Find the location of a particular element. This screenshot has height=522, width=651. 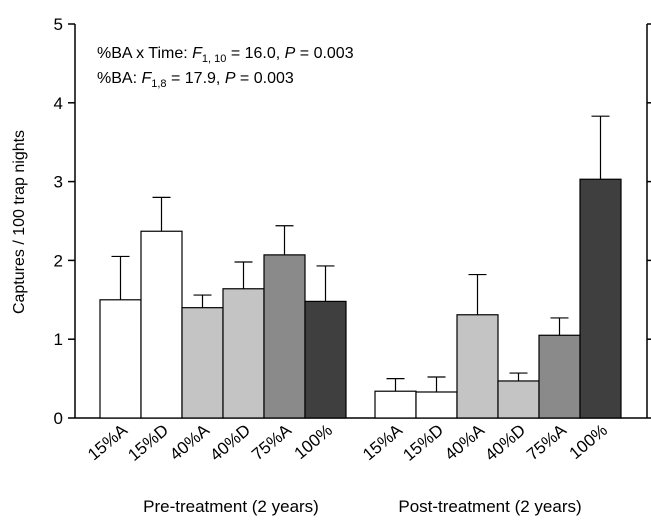

y-tick-label: 1 is located at coordinates (58, 339).